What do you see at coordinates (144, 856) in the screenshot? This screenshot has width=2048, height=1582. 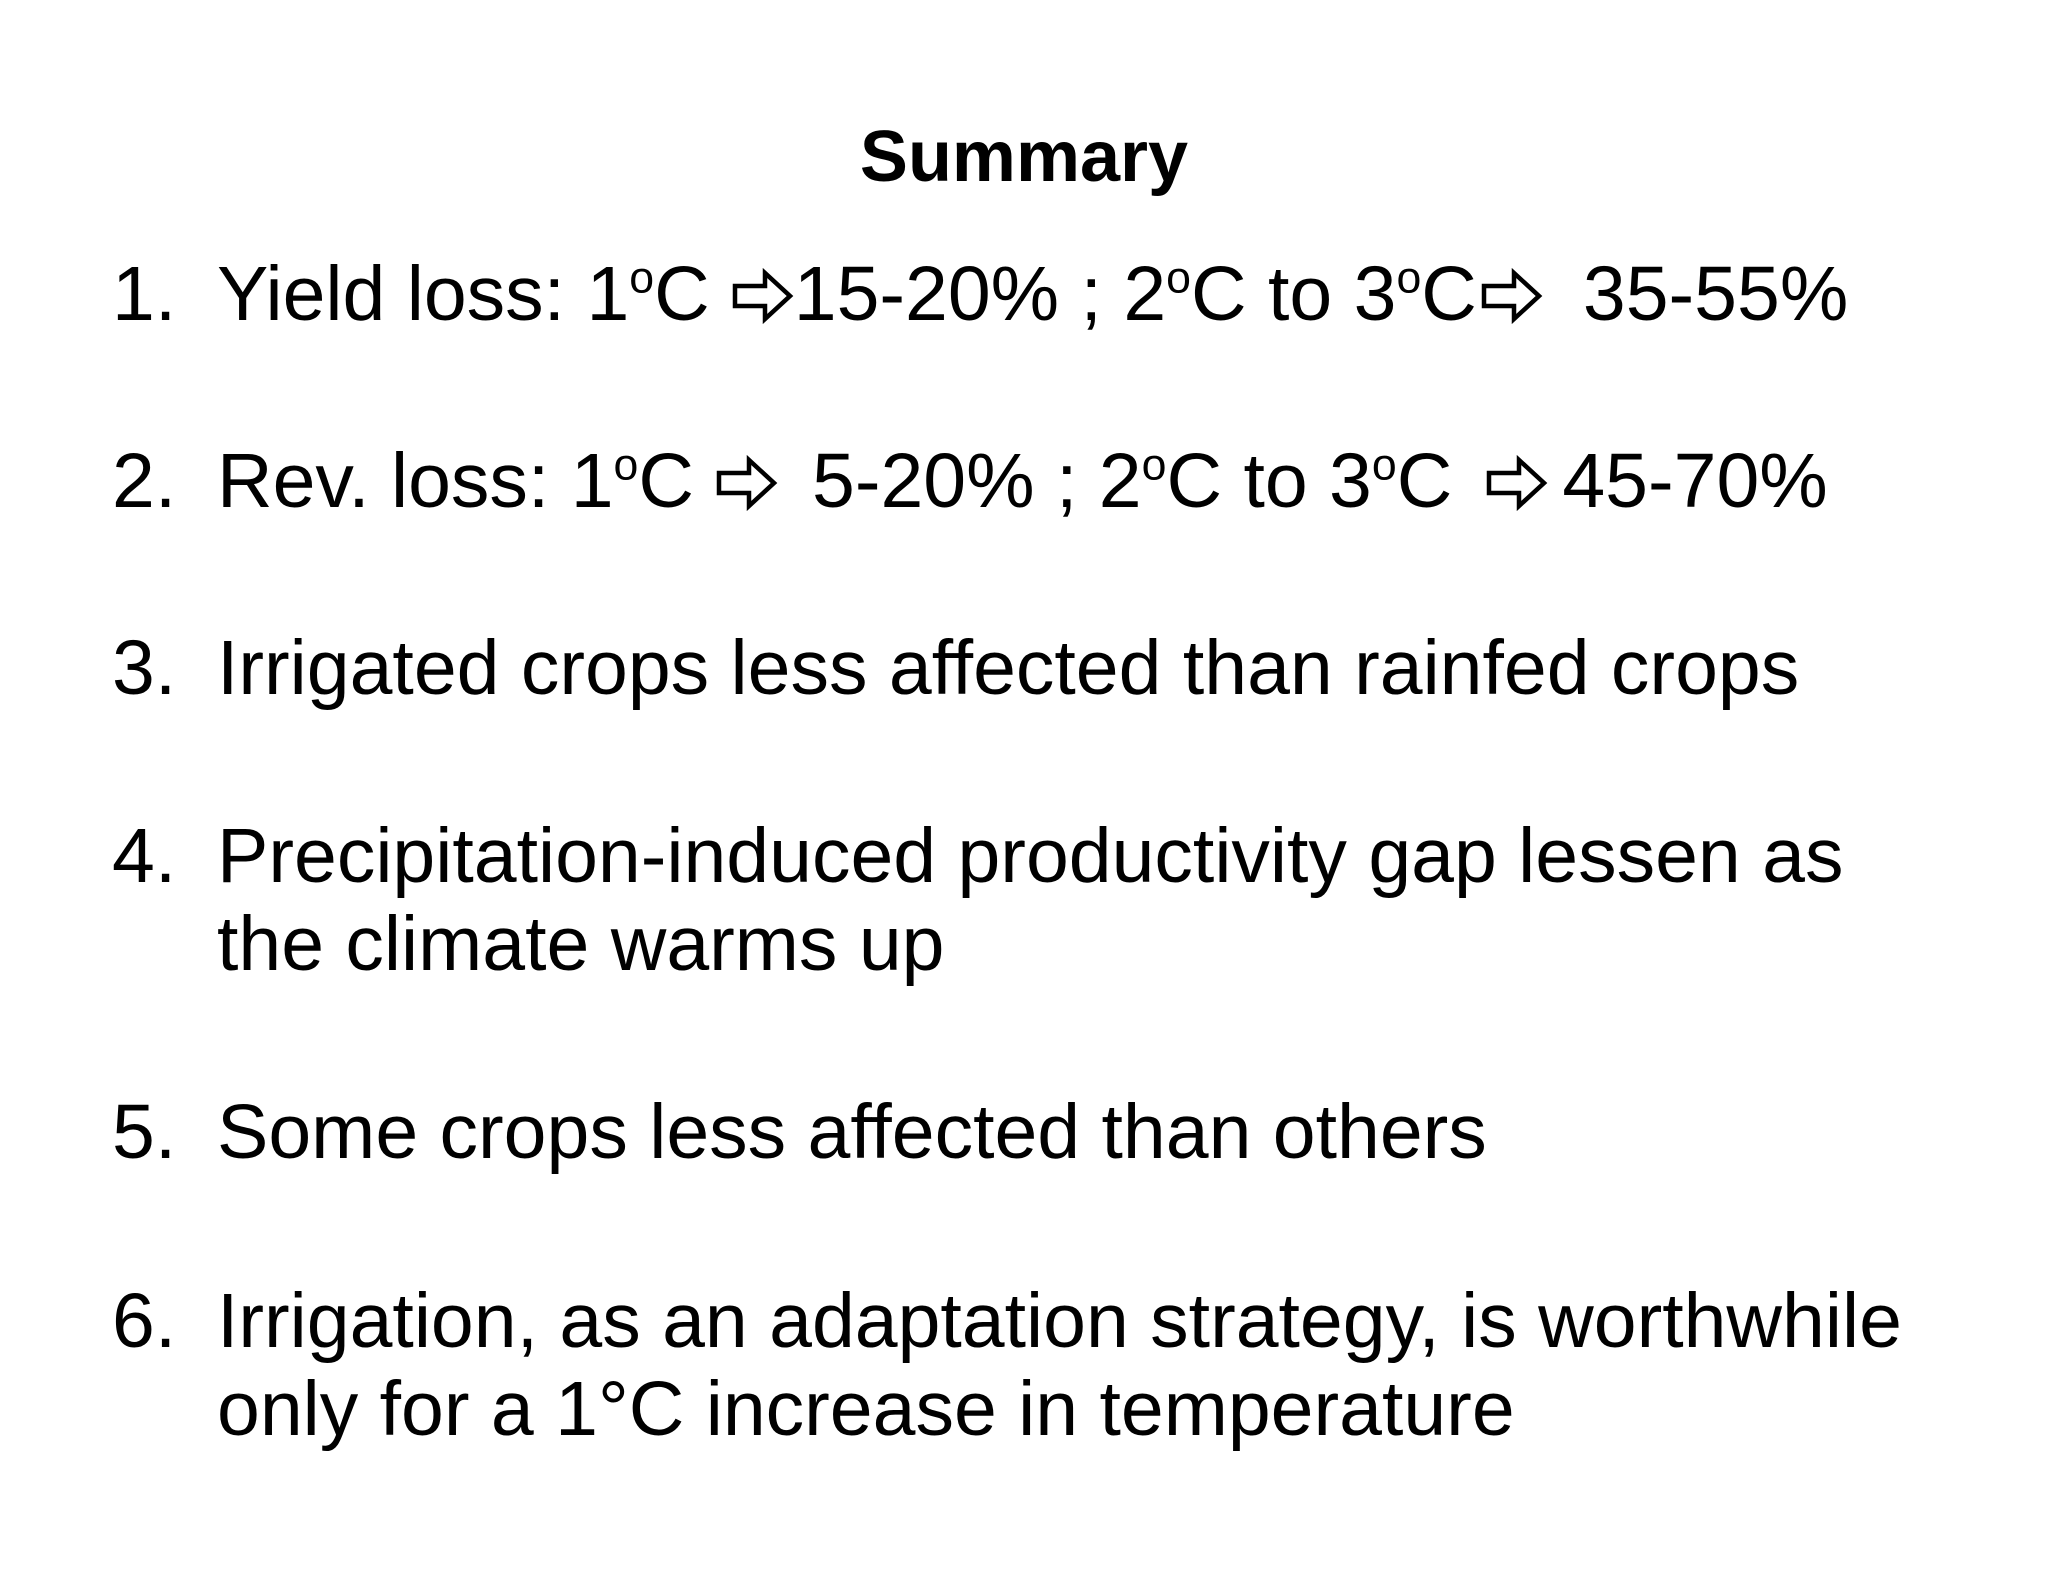 I see `item-number: 4.` at bounding box center [144, 856].